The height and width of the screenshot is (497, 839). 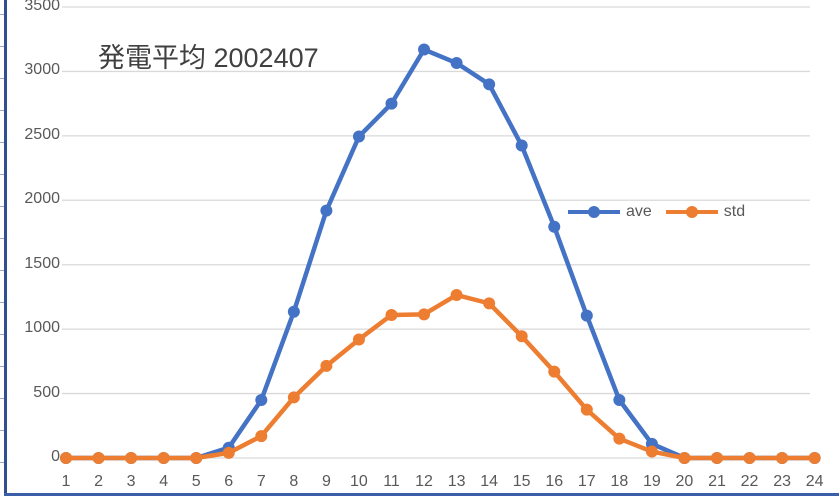 What do you see at coordinates (489, 481) in the screenshot?
I see `x-tick-label: 14` at bounding box center [489, 481].